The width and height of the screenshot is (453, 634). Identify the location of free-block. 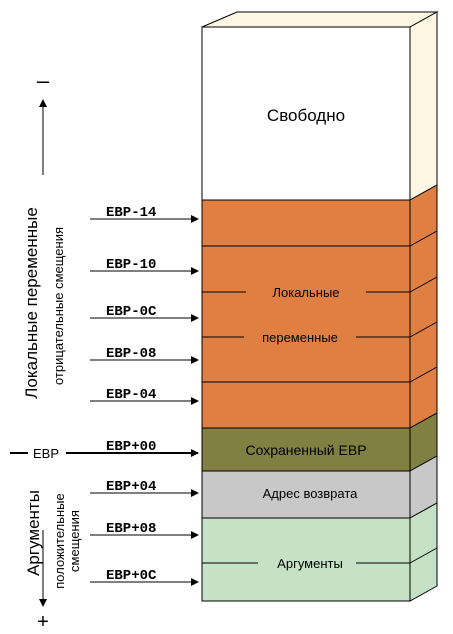
(306, 113).